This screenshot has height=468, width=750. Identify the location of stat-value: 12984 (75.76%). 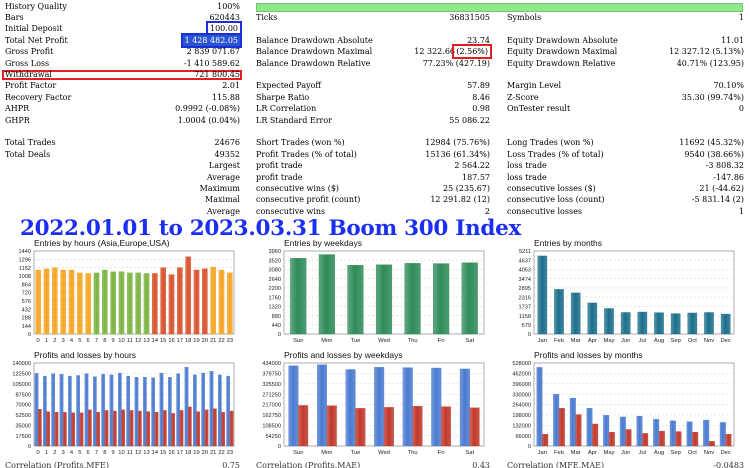
(457, 143).